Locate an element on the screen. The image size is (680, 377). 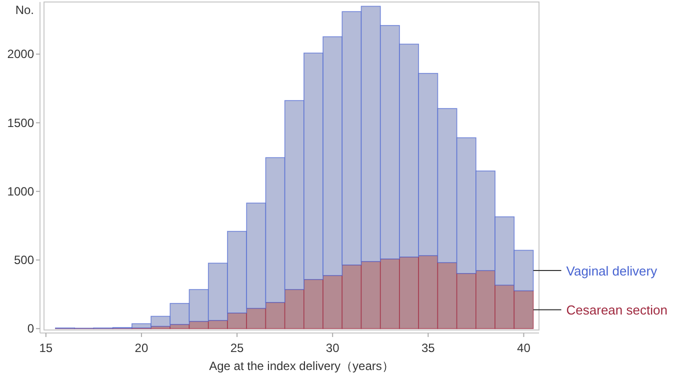
y-tick-label: 1000 is located at coordinates (20, 191).